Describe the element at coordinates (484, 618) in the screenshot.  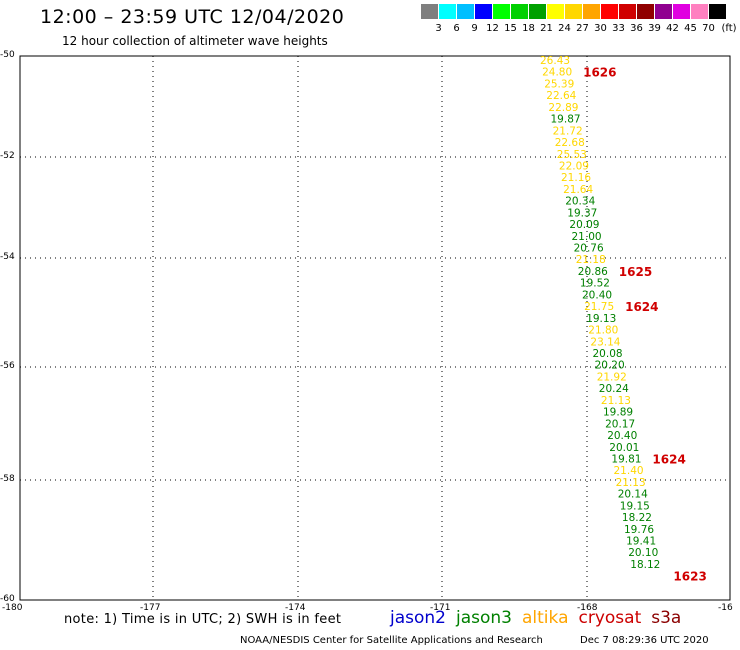
I see `satellite-legend-item: jason3` at that location.